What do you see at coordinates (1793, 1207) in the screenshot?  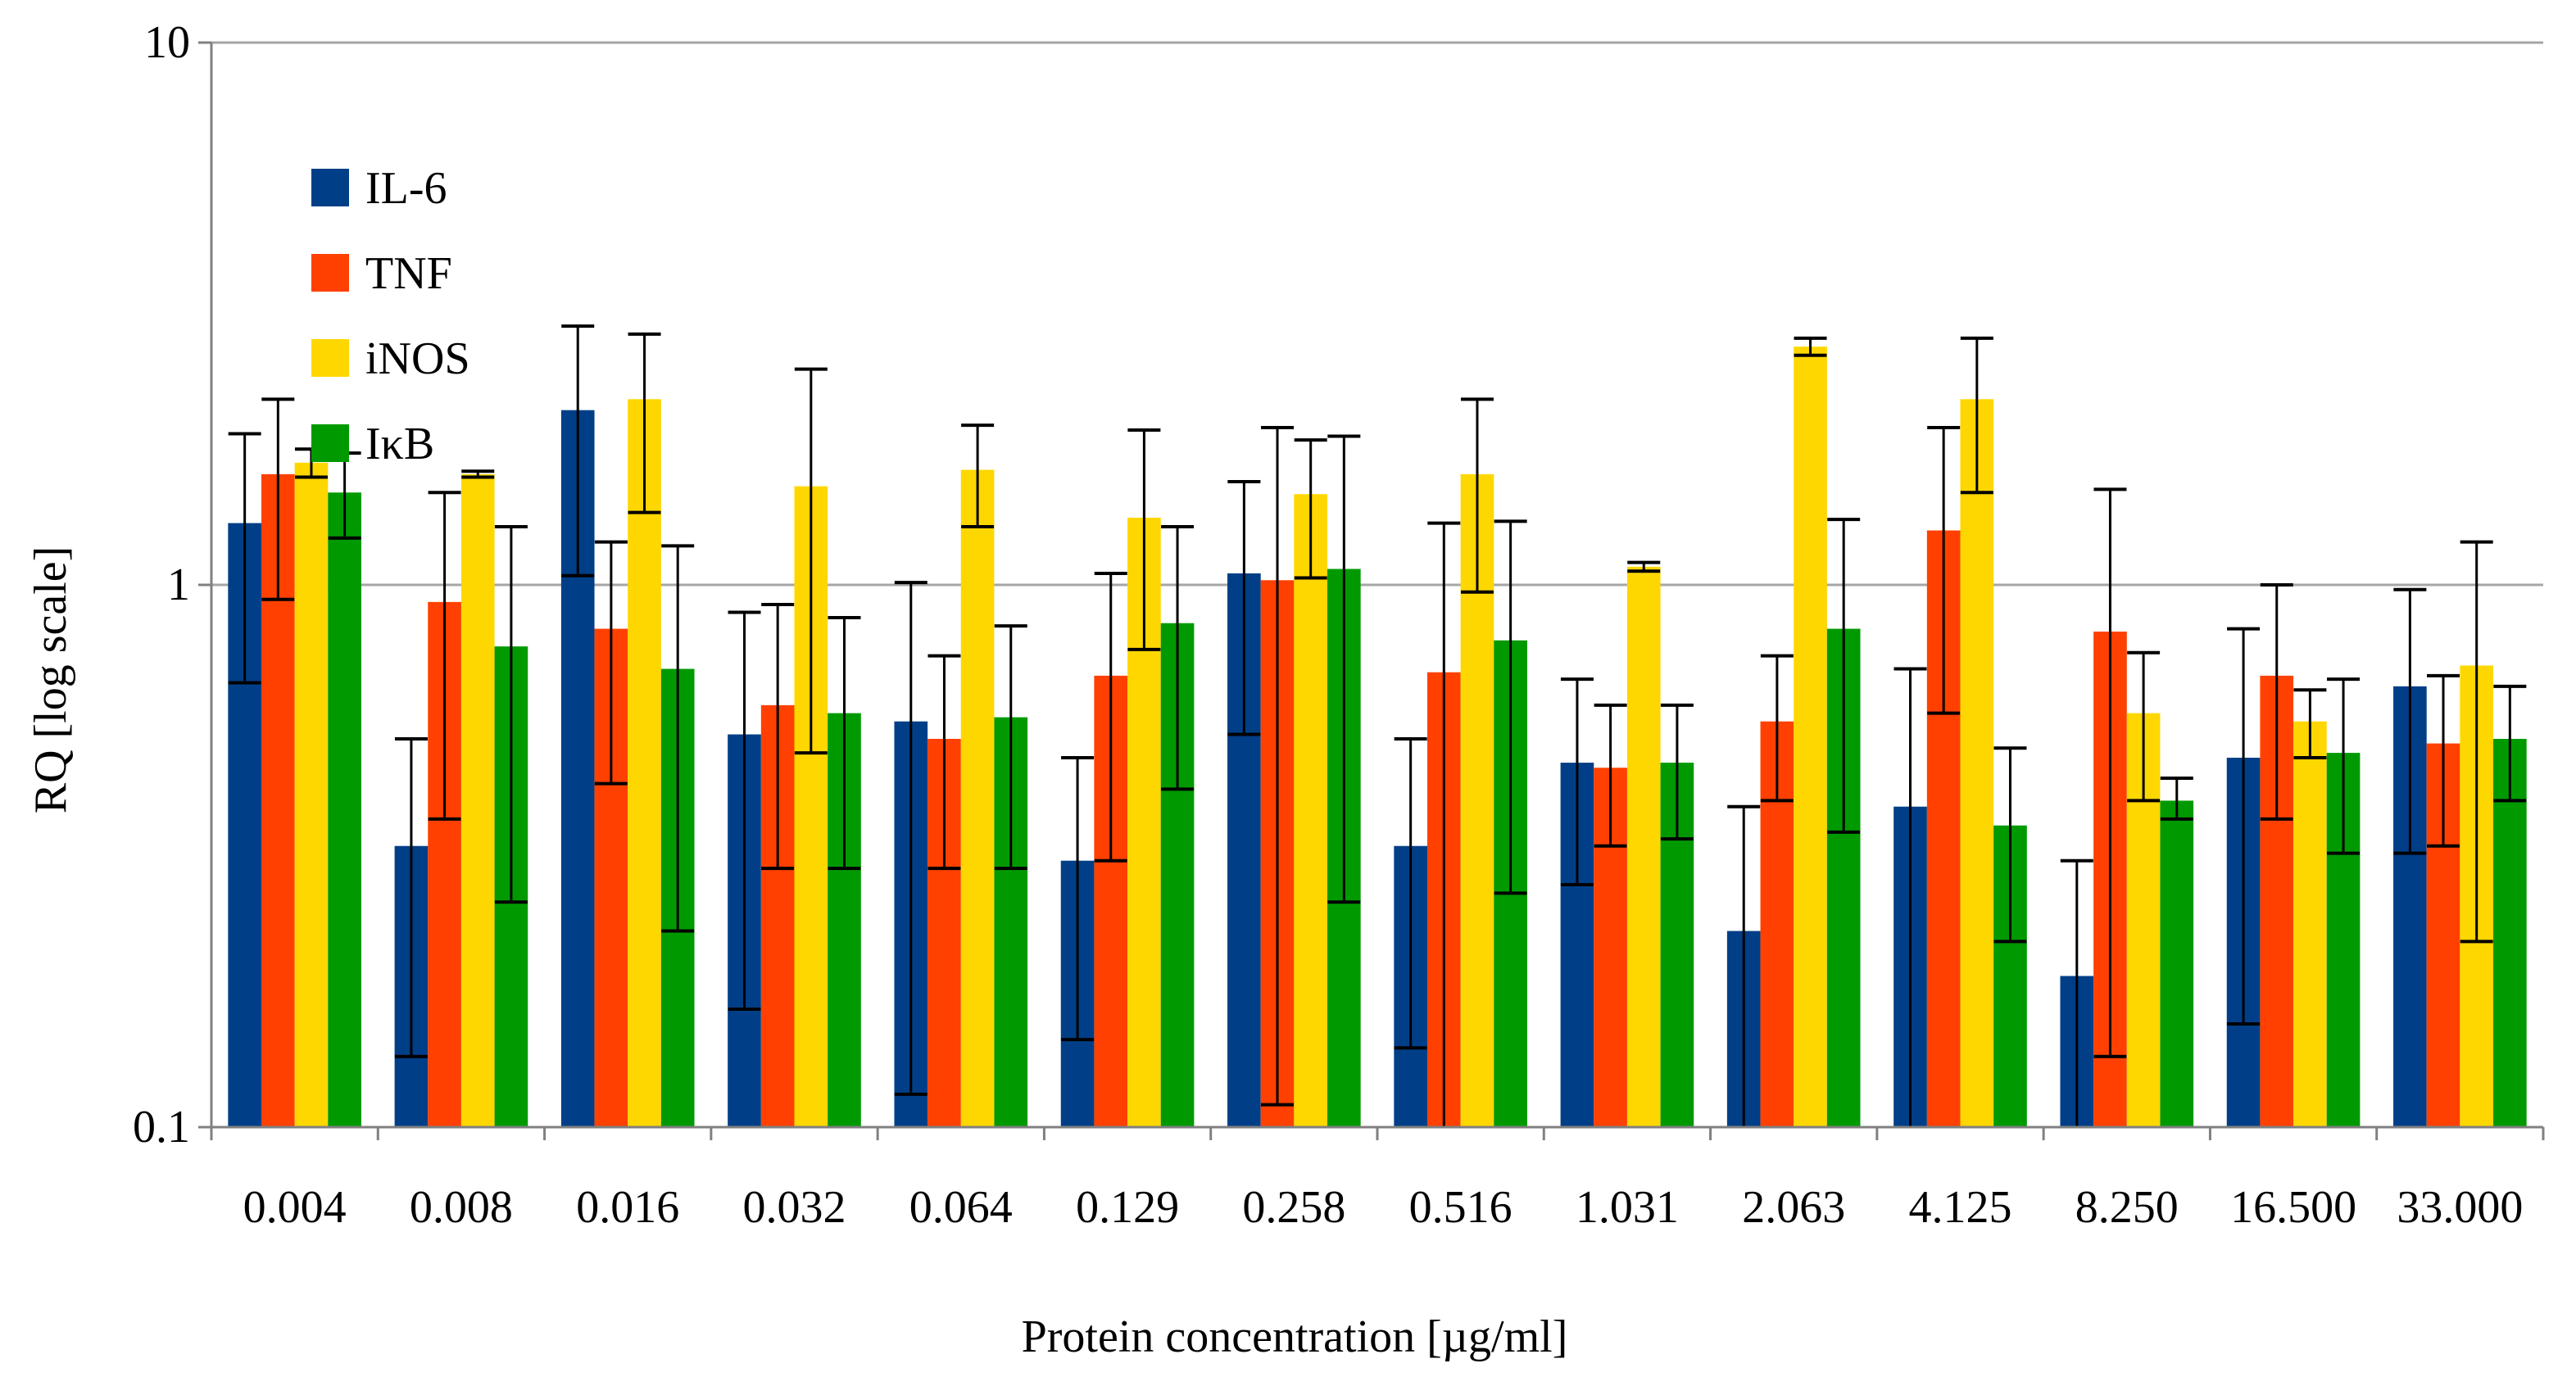 I see `x-tick-label-2.063: 2.063` at bounding box center [1793, 1207].